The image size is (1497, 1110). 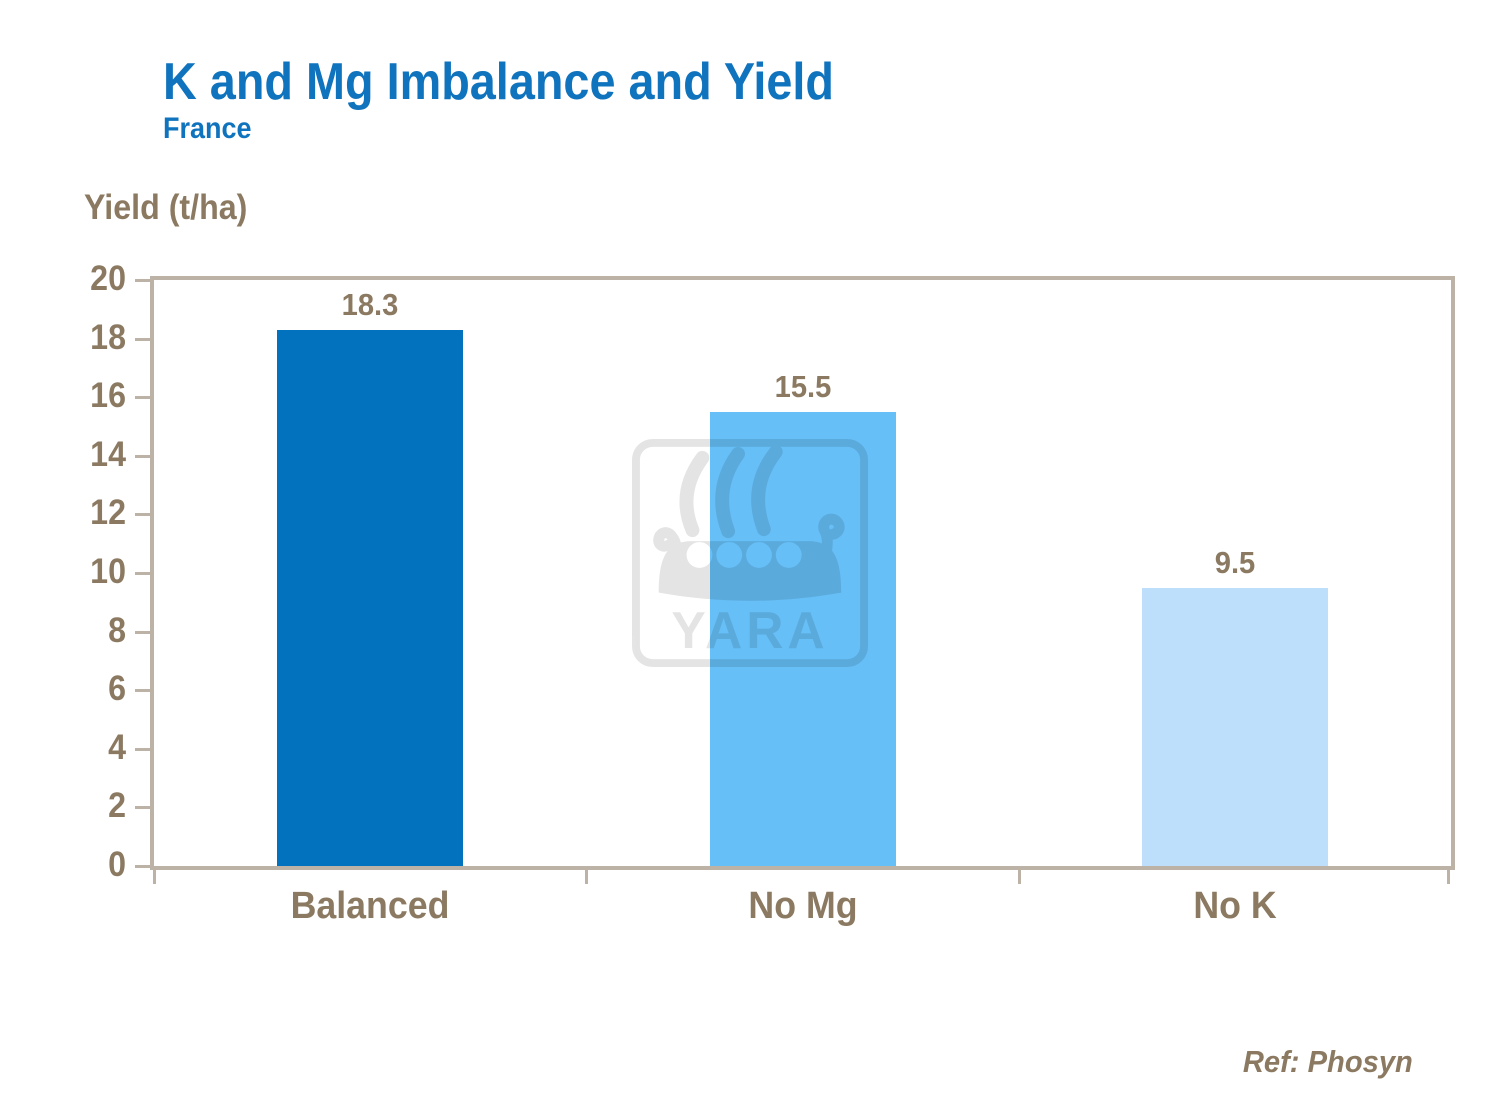 What do you see at coordinates (207, 128) in the screenshot?
I see `page-subtitle: France` at bounding box center [207, 128].